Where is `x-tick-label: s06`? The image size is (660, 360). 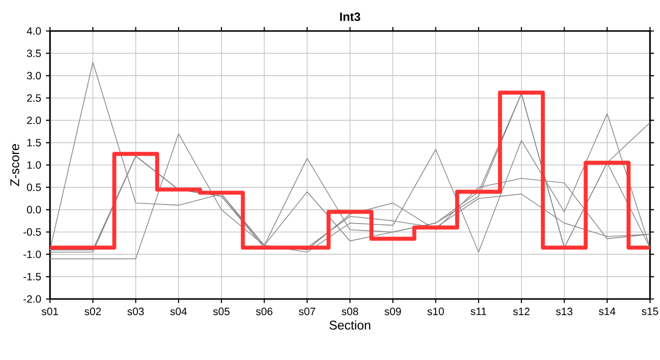
x-tick-label: s06 is located at coordinates (264, 312).